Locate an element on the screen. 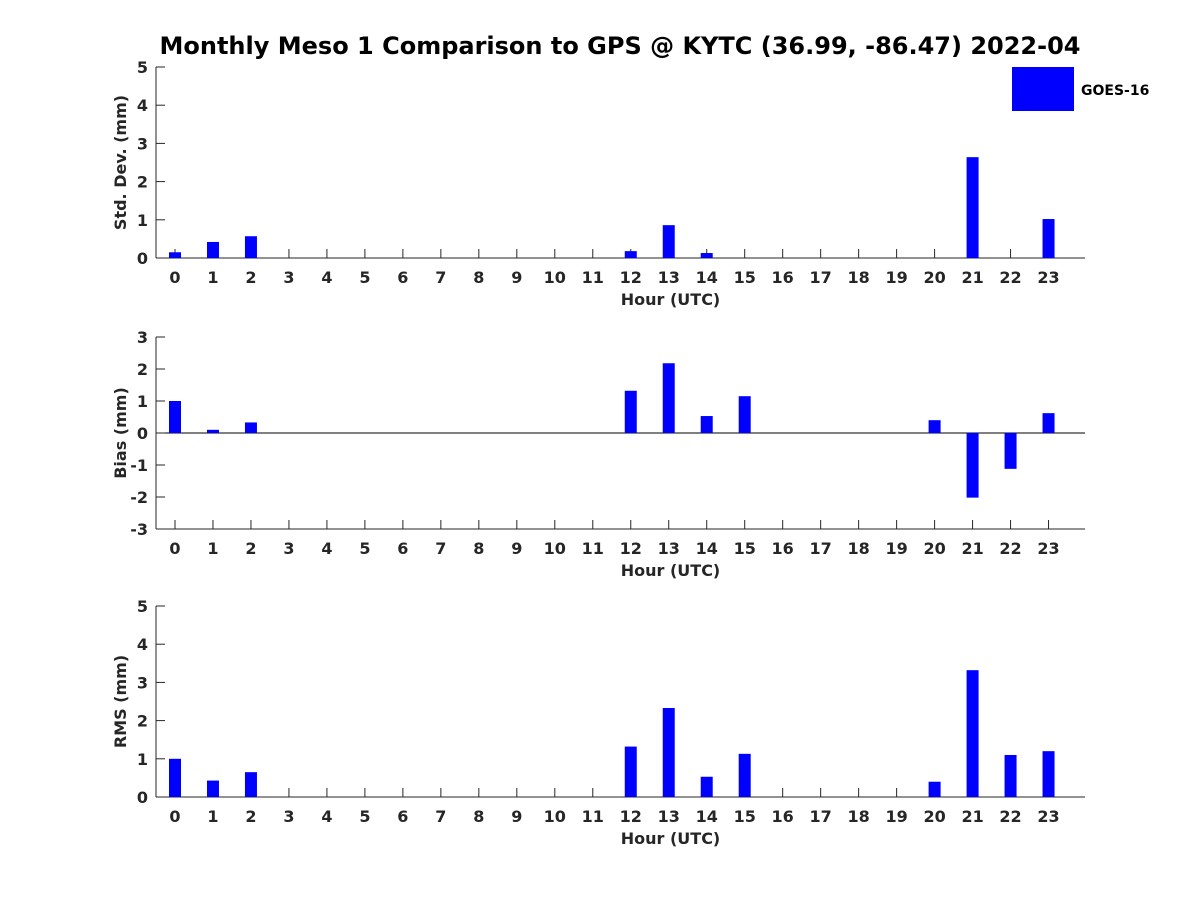  y-tick-label: 5 is located at coordinates (142, 67).